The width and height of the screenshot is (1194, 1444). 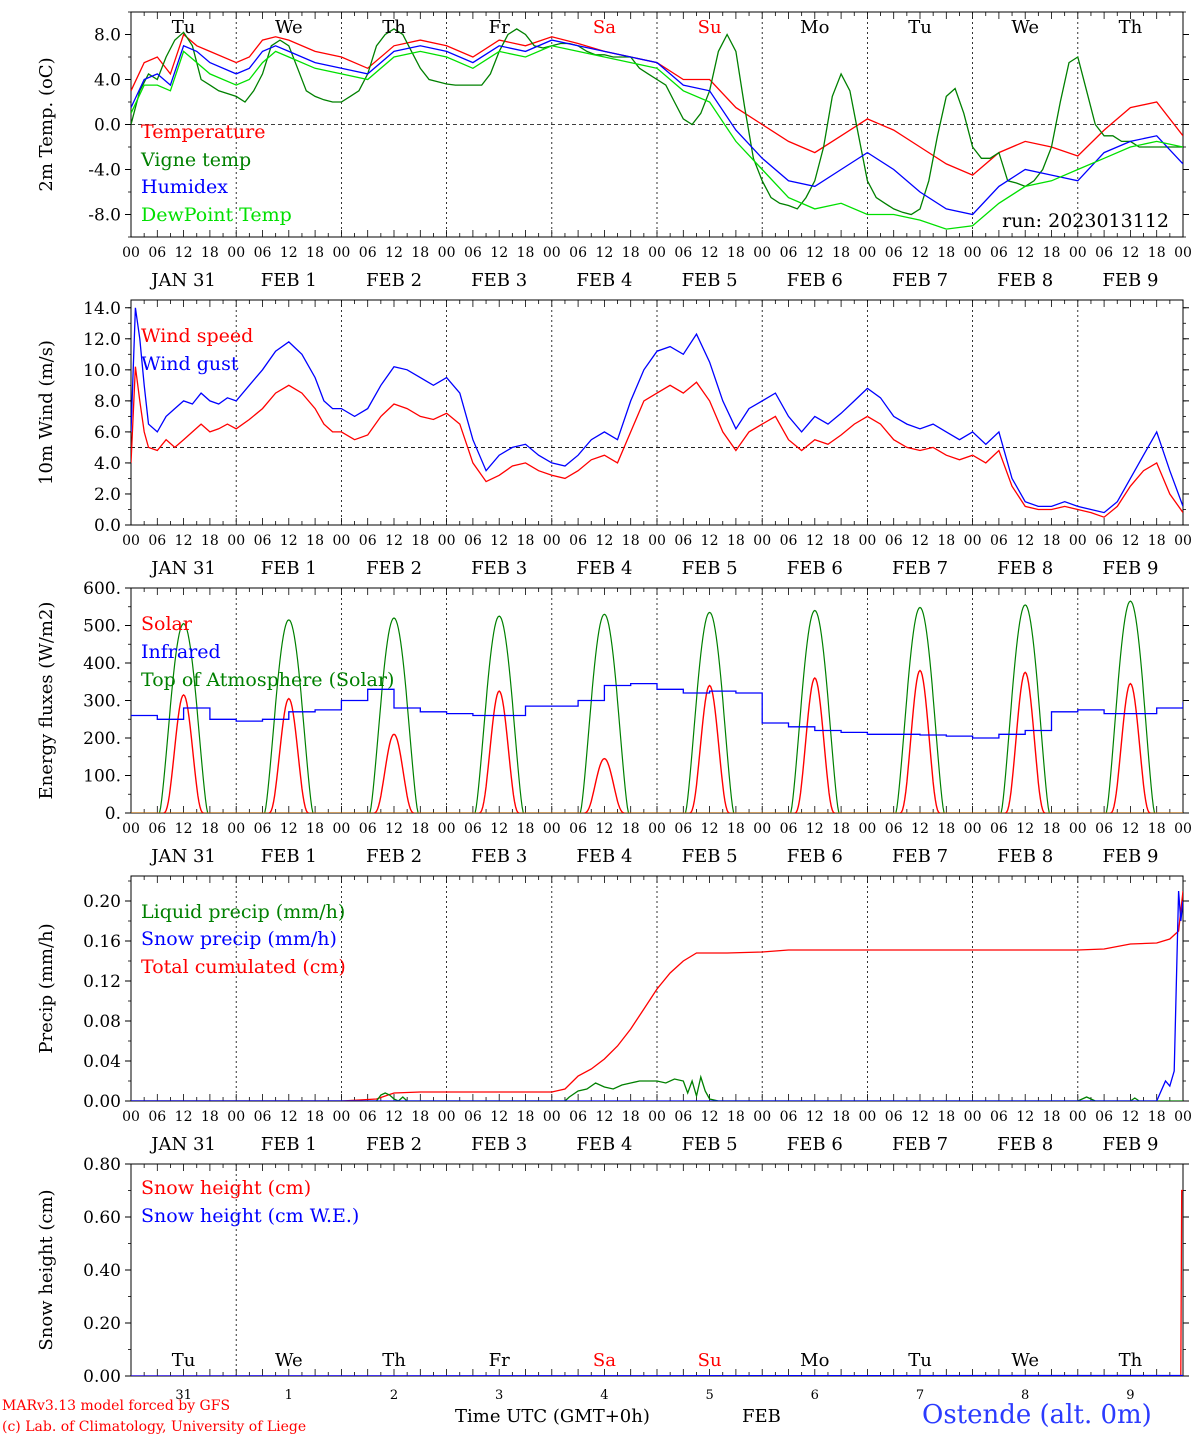 I want to click on y-tick-label: 0.60, so click(x=102, y=1218).